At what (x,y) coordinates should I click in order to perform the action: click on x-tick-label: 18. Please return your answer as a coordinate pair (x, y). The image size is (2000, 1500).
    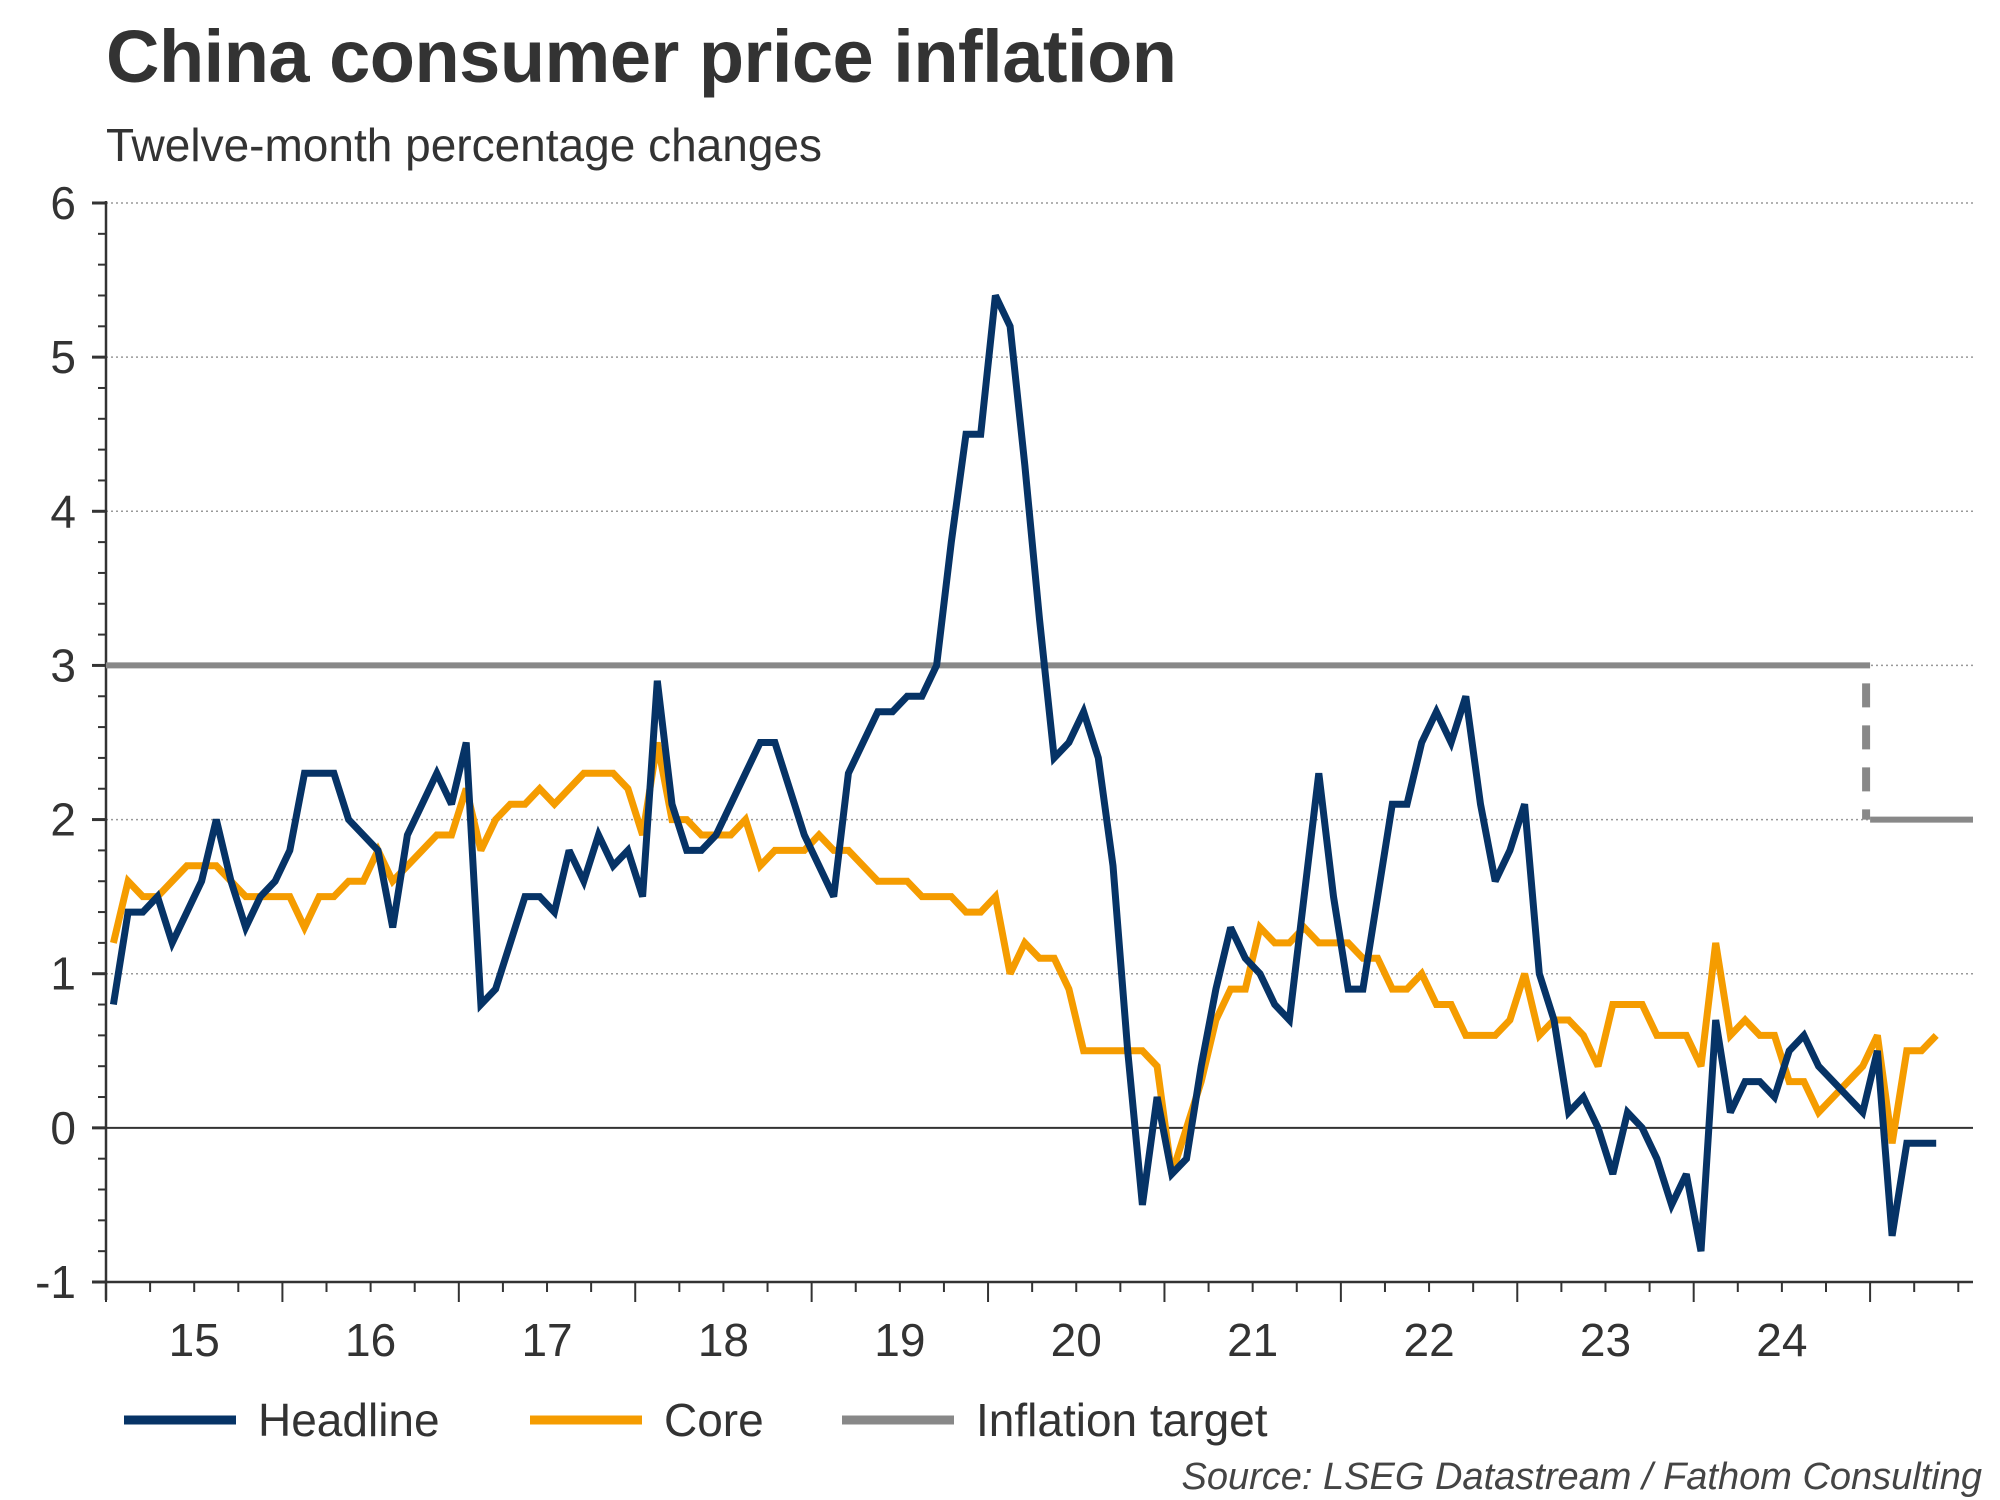
    Looking at the image, I should click on (723, 1340).